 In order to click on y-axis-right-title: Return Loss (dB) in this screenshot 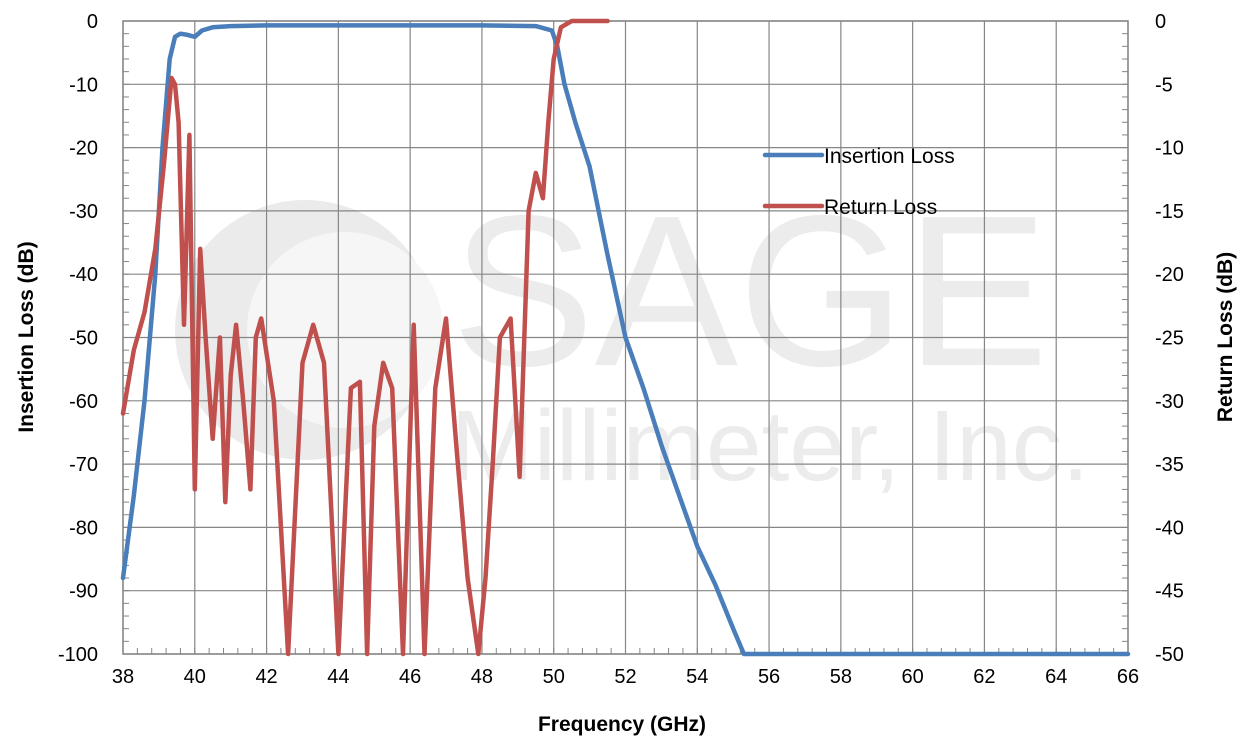, I will do `click(1225, 337)`.